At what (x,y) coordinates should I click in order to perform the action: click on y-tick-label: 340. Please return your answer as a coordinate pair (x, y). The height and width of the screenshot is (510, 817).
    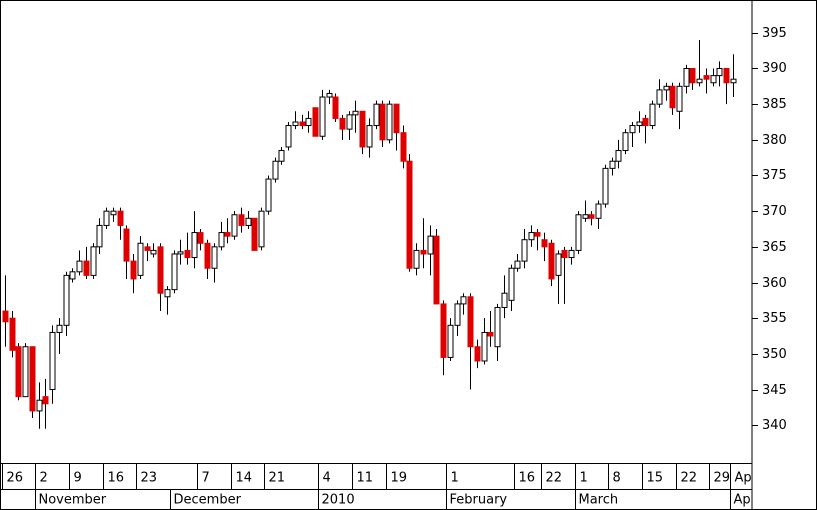
    Looking at the image, I should click on (774, 425).